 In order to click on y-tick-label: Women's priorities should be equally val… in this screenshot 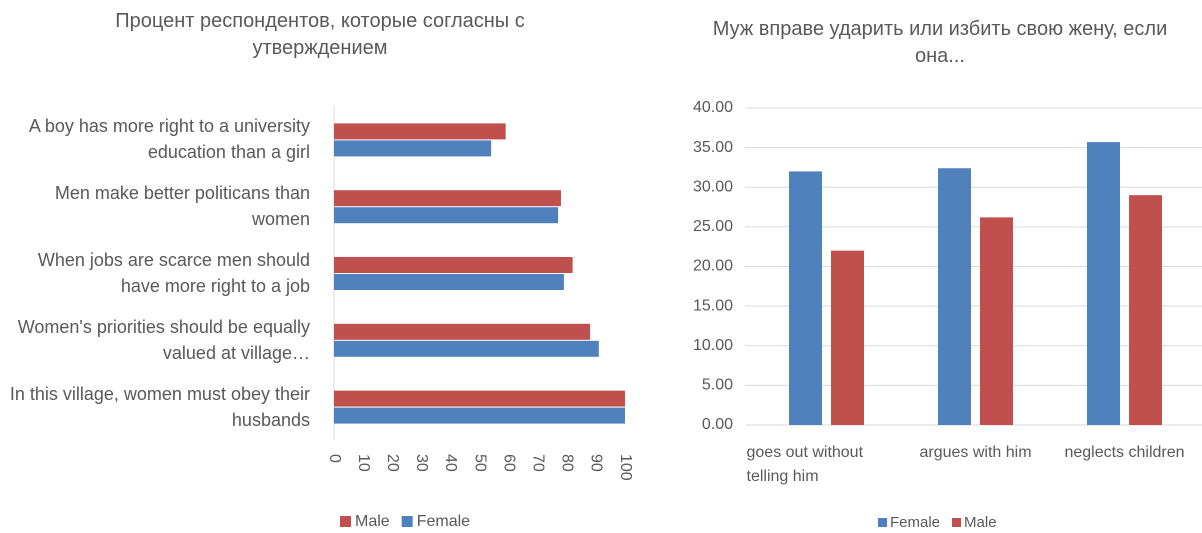, I will do `click(163, 339)`.